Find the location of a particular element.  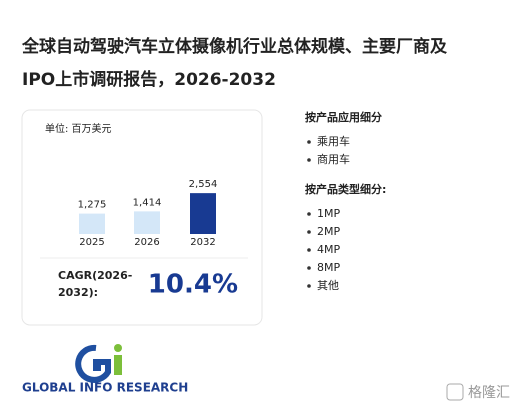

segment-item: 1MP is located at coordinates (328, 213).